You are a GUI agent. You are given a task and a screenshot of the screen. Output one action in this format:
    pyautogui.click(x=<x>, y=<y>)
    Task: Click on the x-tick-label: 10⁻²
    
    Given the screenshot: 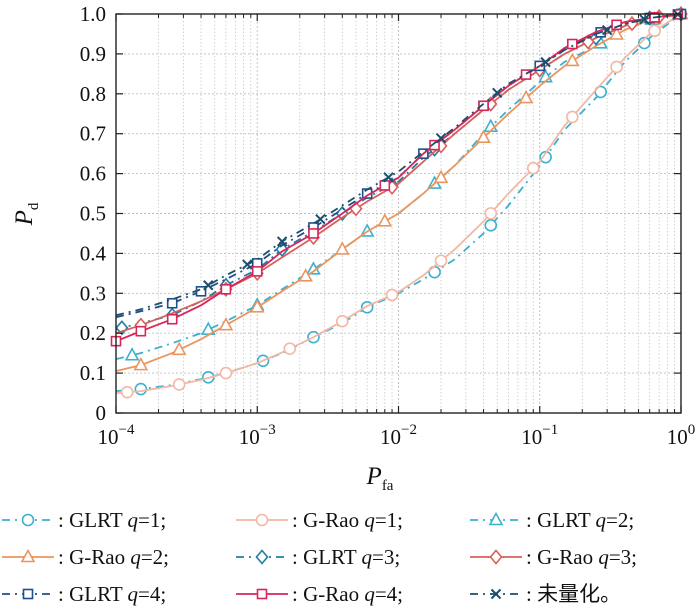 What is the action you would take?
    pyautogui.click(x=398, y=435)
    